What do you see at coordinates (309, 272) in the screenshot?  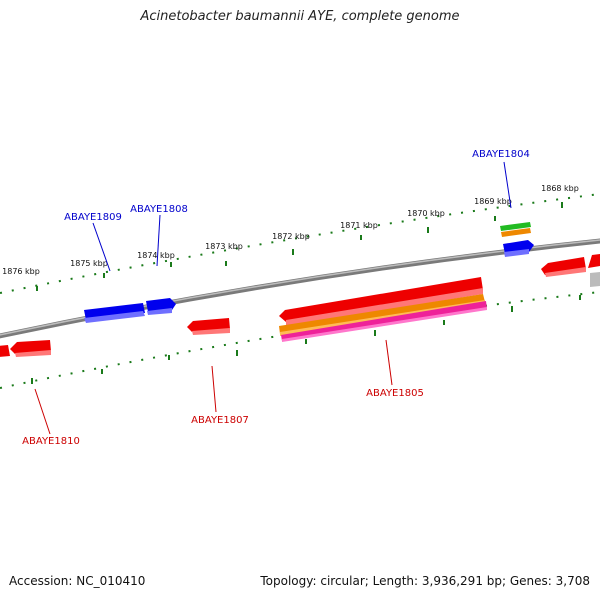 I see `forward-genes` at bounding box center [309, 272].